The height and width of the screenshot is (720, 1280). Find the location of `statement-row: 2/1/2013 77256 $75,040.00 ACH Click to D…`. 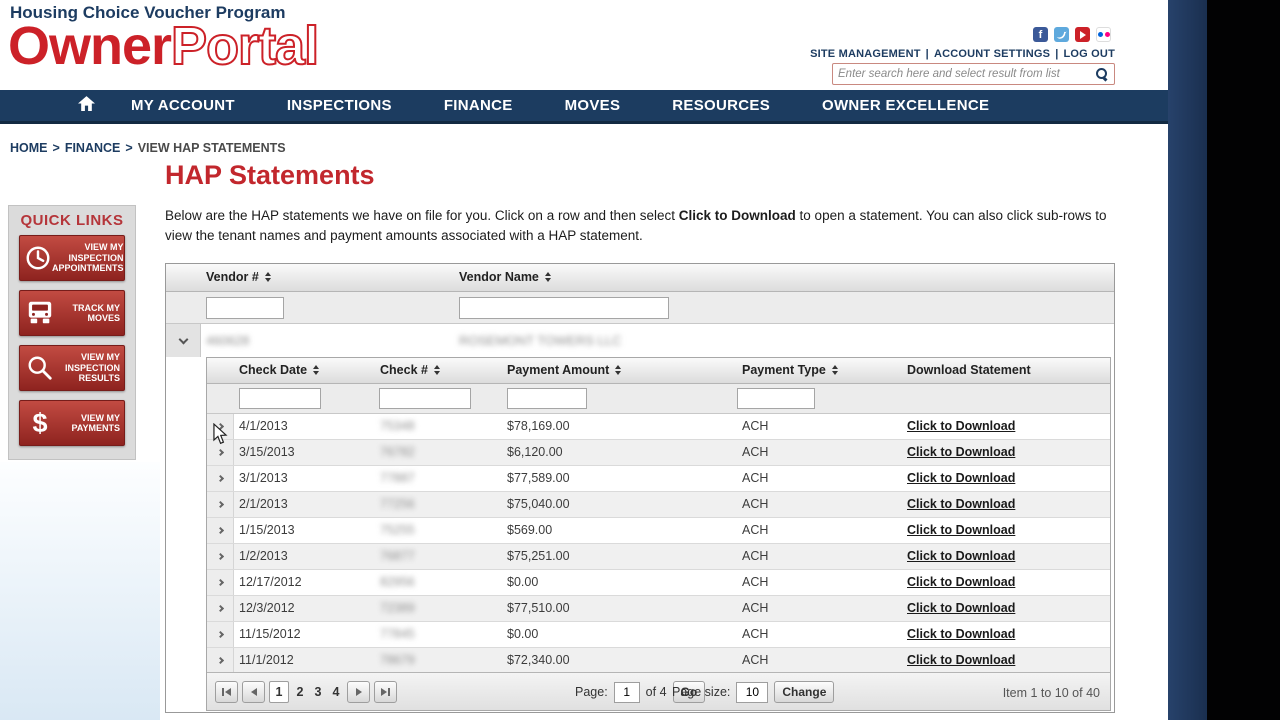

statement-row: 2/1/2013 77256 $75,040.00 ACH Click to D… is located at coordinates (658, 505).